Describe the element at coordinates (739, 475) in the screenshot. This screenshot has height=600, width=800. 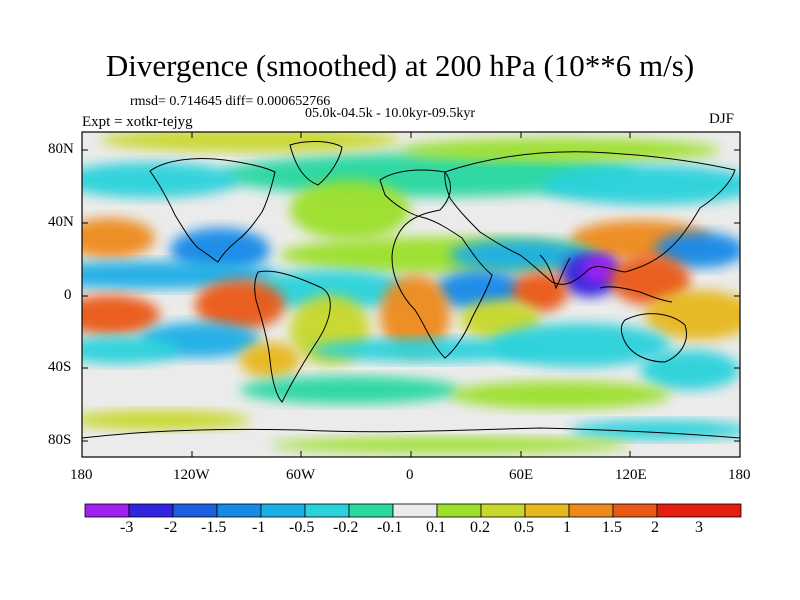
I see `lon-label-180e: 180` at that location.